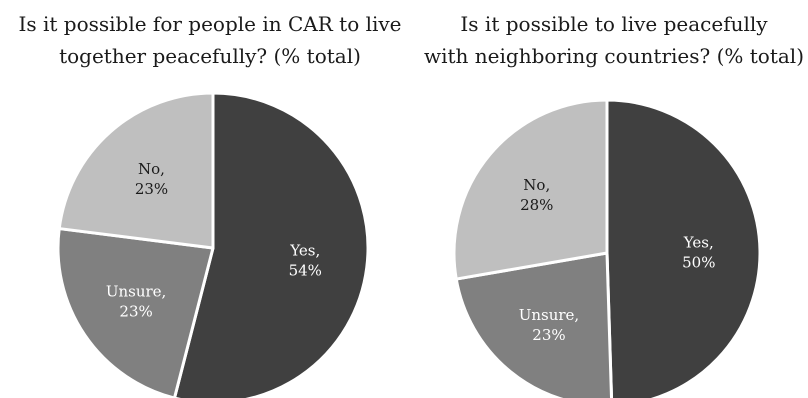 Image resolution: width=808 pixels, height=398 pixels. Describe the element at coordinates (698, 253) in the screenshot. I see `slice-label: Yes, 50%` at that location.